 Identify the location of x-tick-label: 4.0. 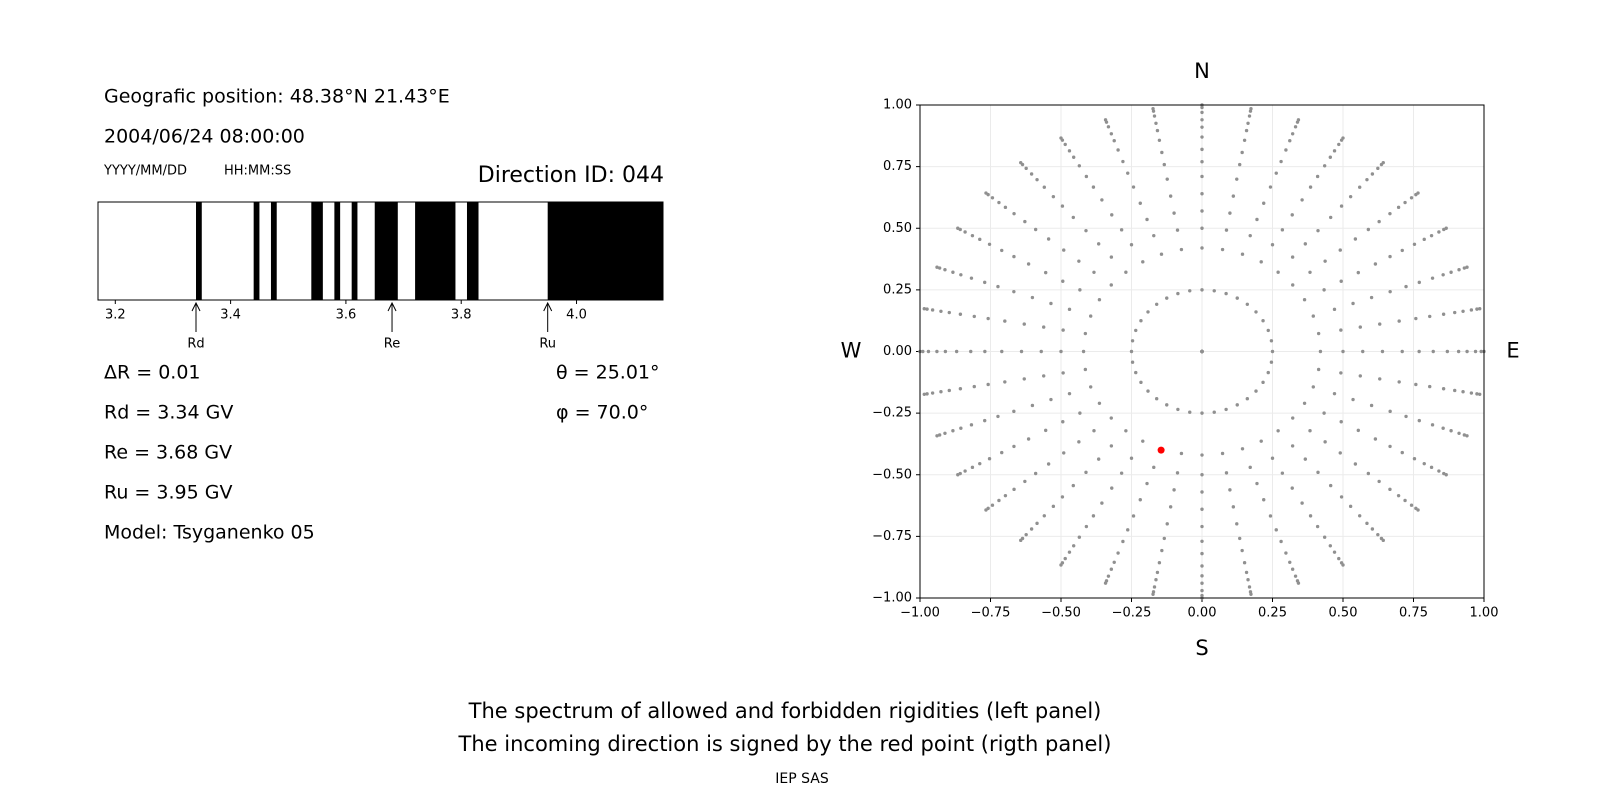
(576, 315).